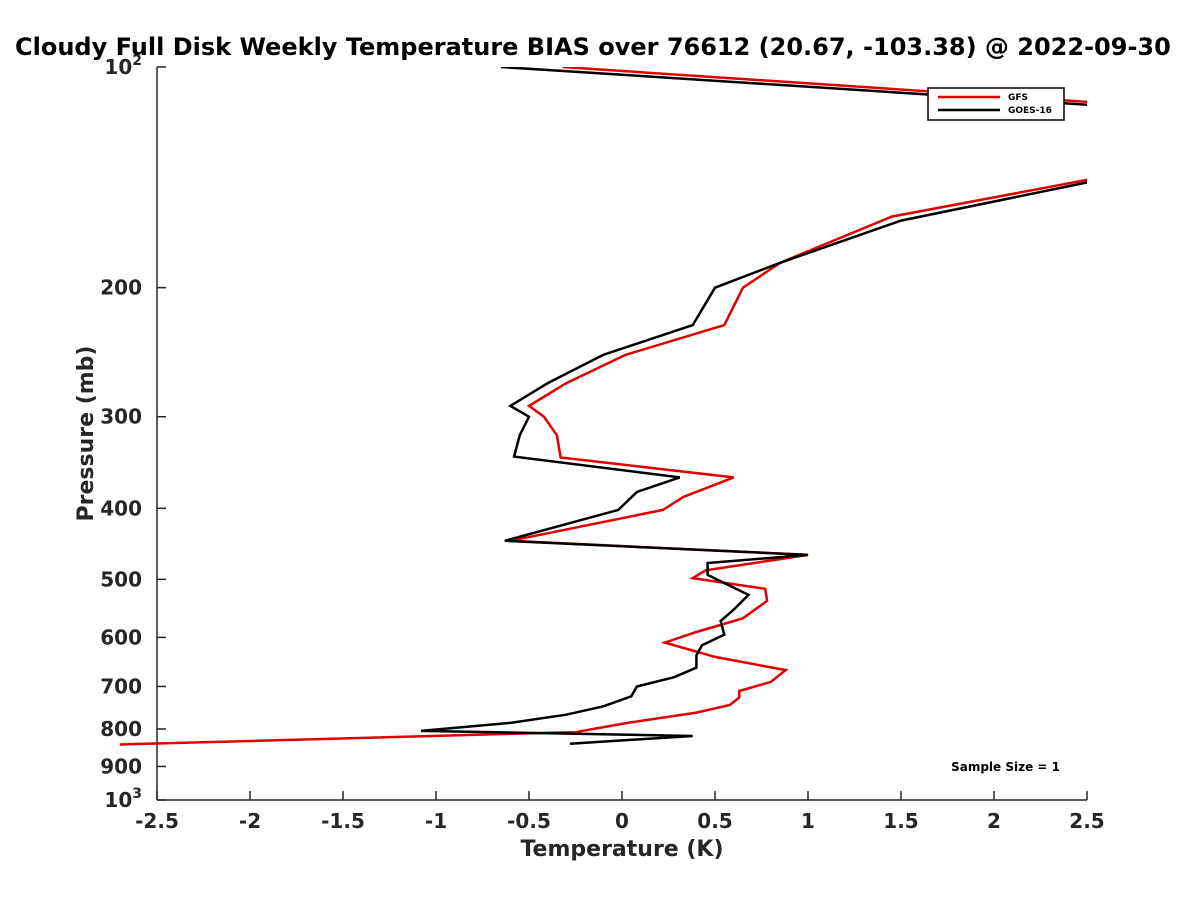 The height and width of the screenshot is (900, 1200). I want to click on x-tick-label: 1, so click(808, 821).